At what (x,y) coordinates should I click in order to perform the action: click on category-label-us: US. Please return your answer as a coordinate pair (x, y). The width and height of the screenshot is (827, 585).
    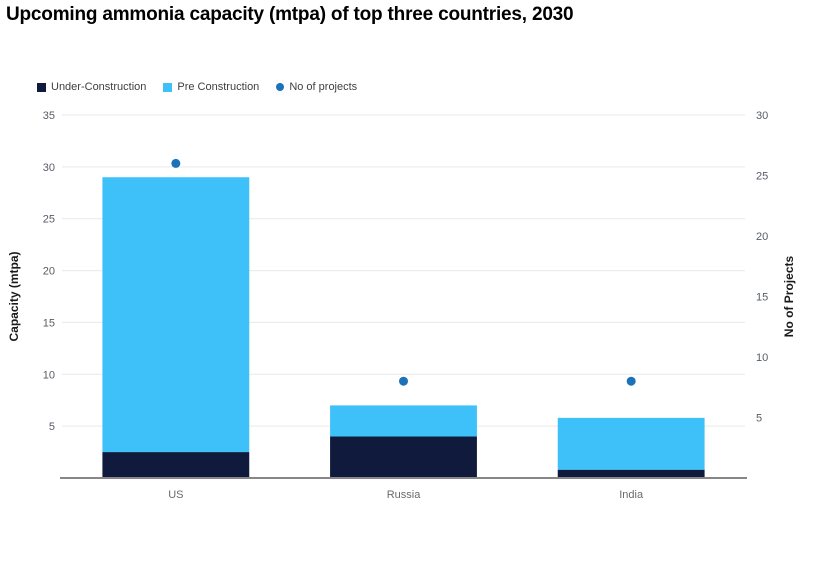
    Looking at the image, I should click on (175, 495).